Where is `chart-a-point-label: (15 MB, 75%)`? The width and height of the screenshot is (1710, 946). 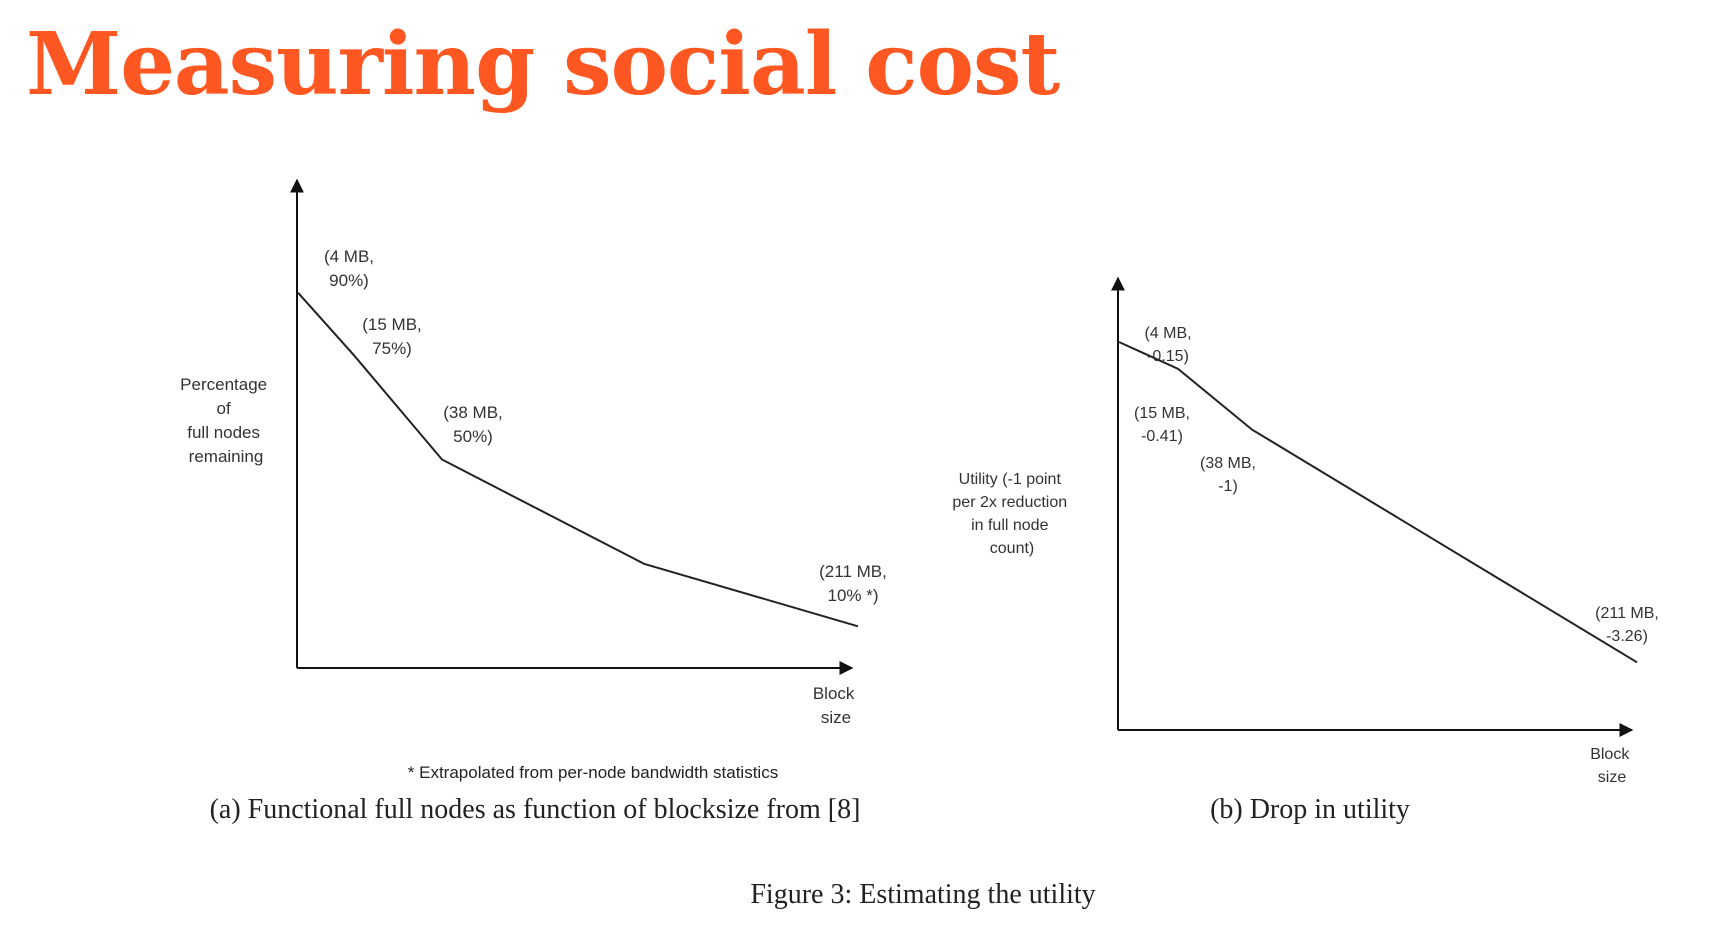
chart-a-point-label: (15 MB, 75%) is located at coordinates (392, 336).